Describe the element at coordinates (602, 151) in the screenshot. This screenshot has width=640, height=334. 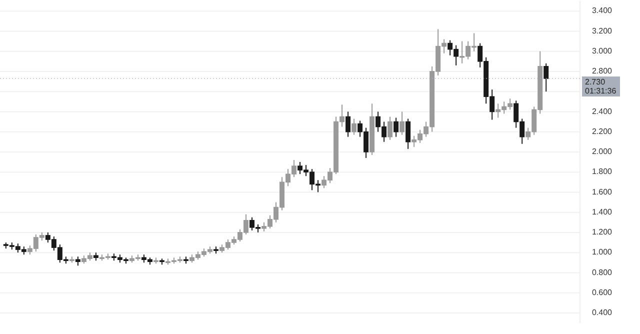
I see `y-tick-label: 2.000` at that location.